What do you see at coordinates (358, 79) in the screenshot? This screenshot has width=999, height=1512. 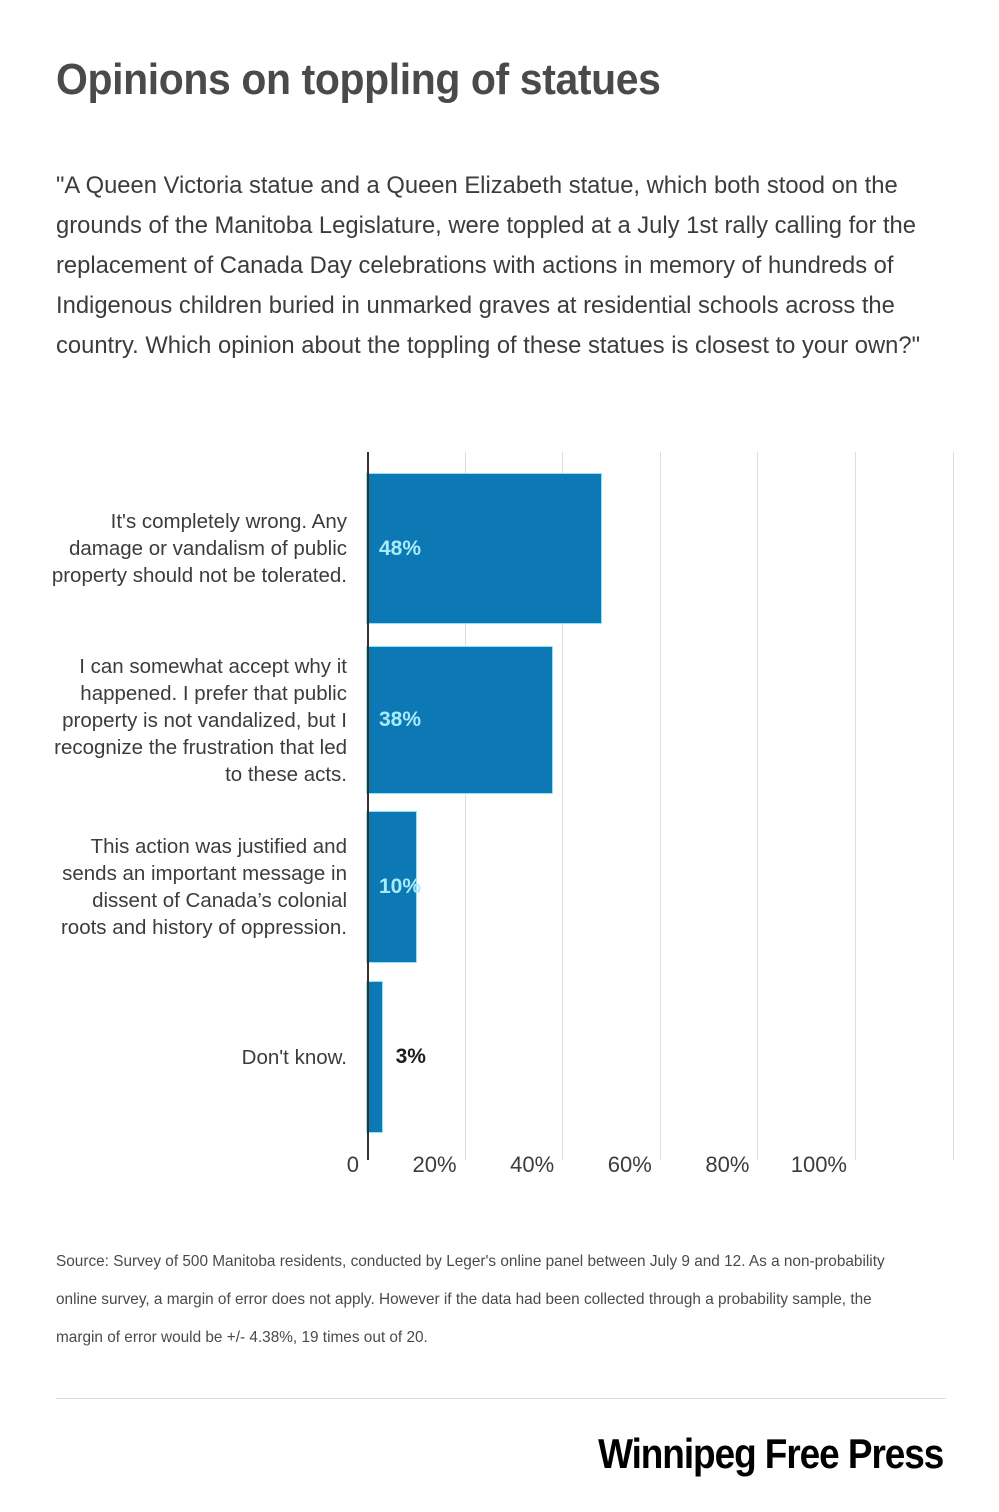 I see `page-title: Opinions on toppling of statues` at bounding box center [358, 79].